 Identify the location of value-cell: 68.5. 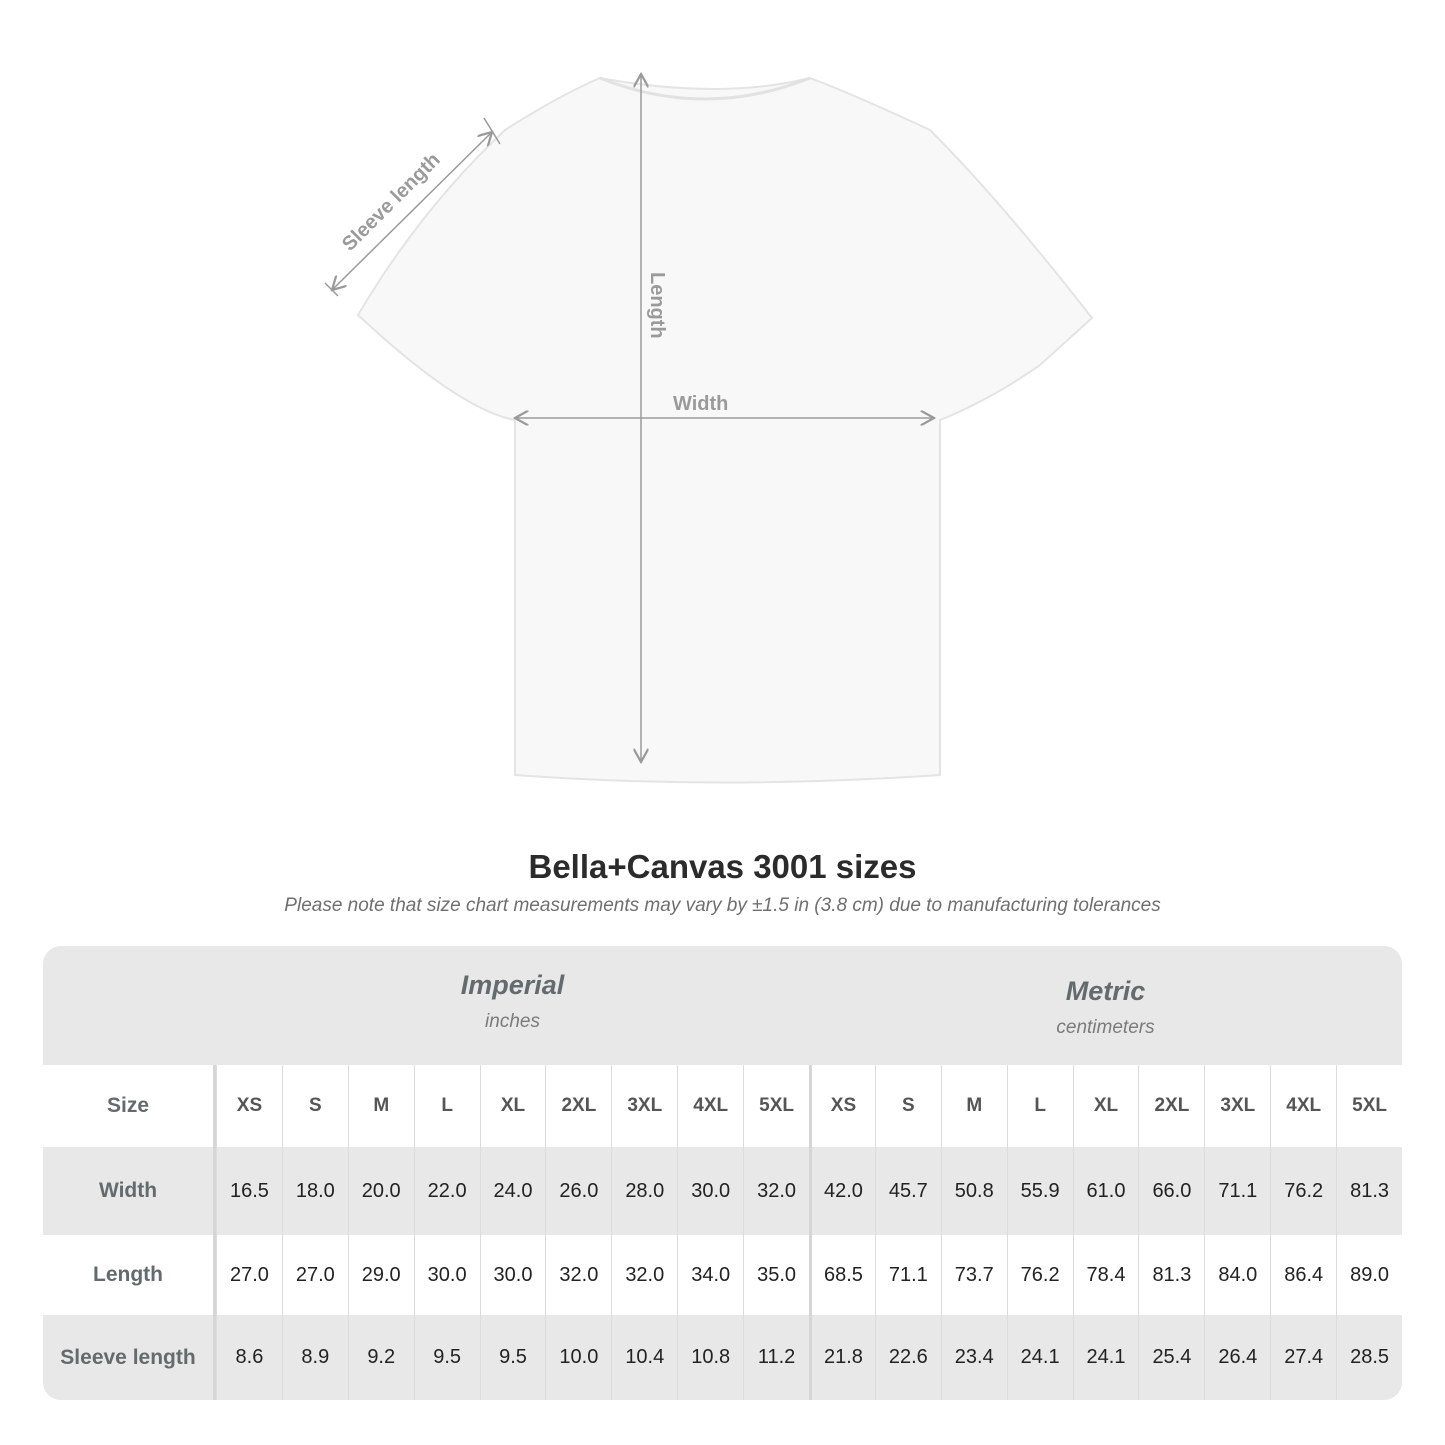
(842, 1275).